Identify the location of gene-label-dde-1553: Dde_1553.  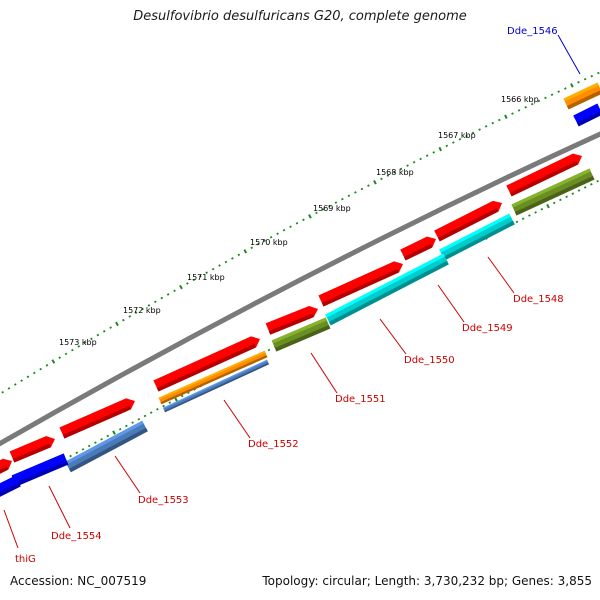
(163, 500).